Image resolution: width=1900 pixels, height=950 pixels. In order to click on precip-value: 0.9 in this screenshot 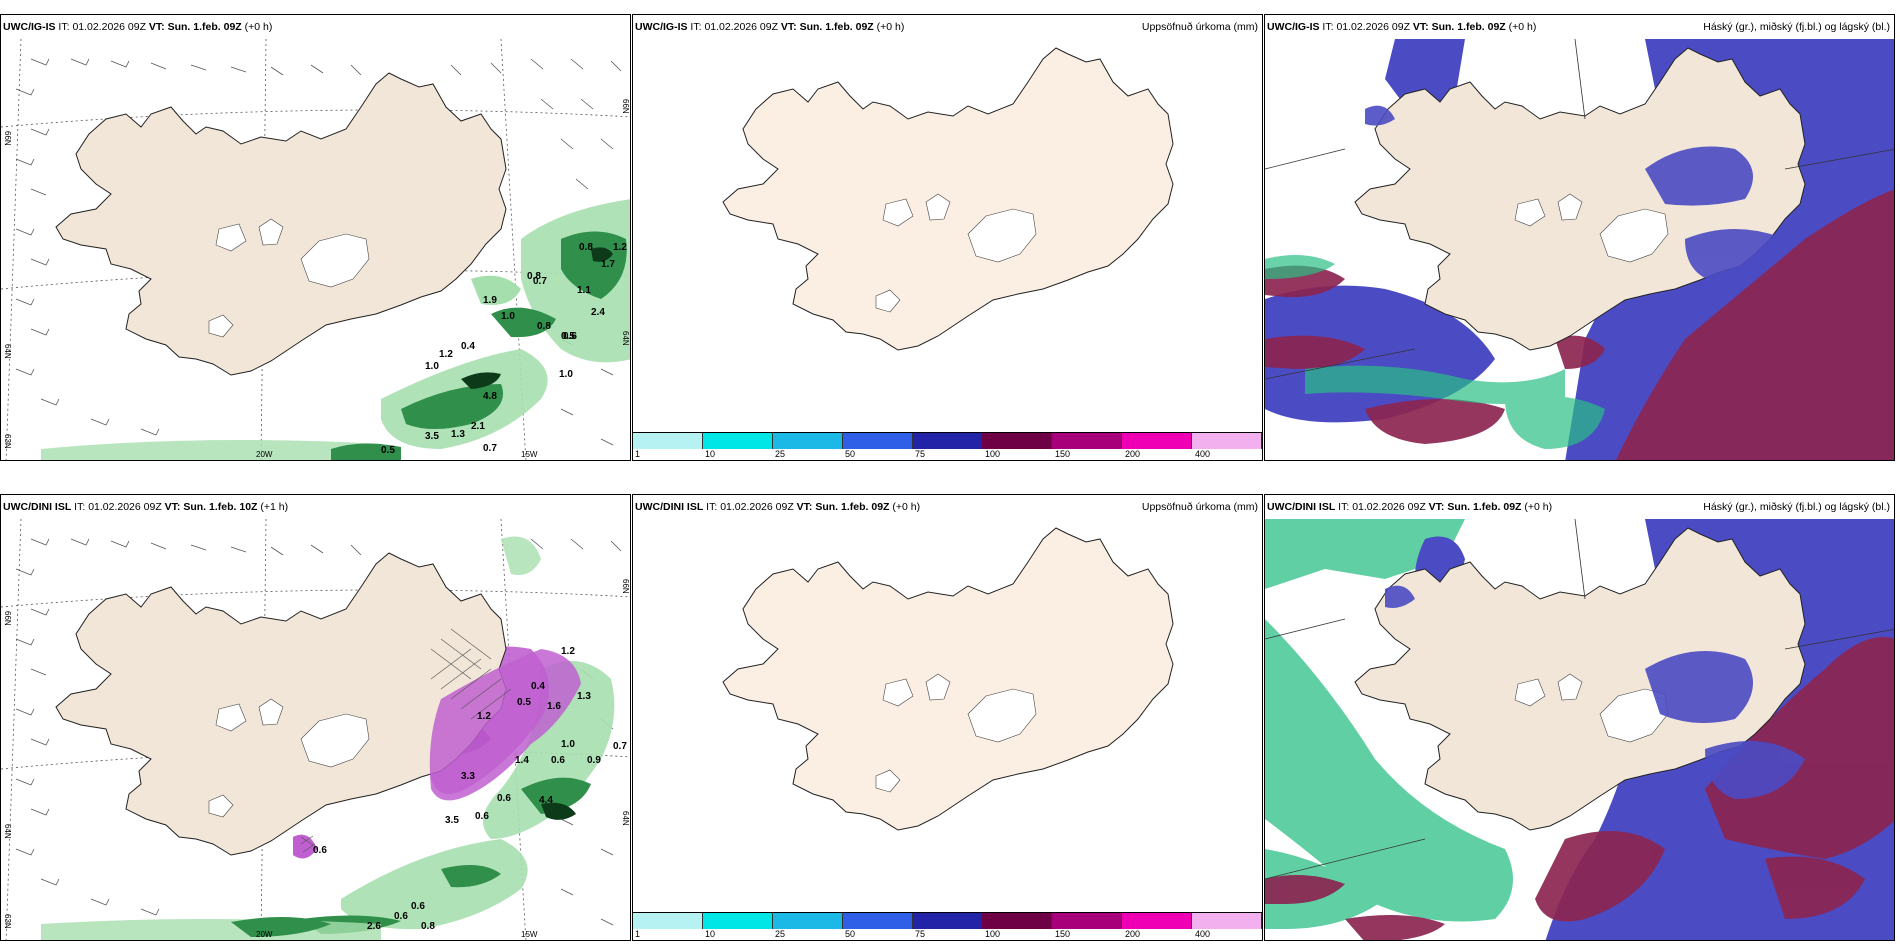, I will do `click(594, 760)`.